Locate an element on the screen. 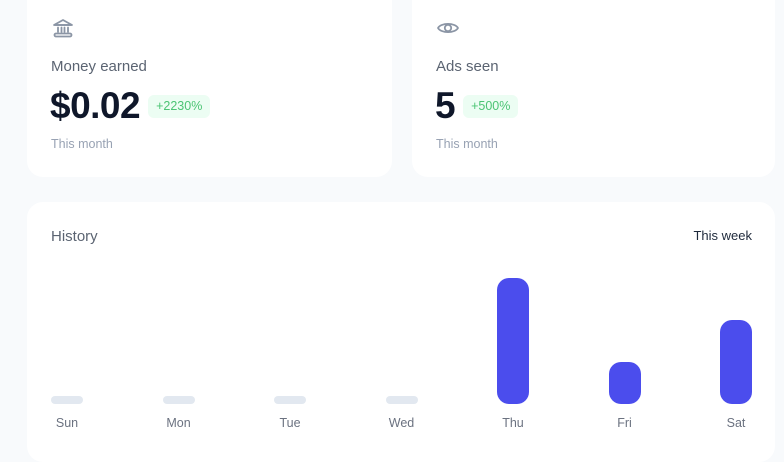 The height and width of the screenshot is (462, 784). history-title: History is located at coordinates (74, 236).